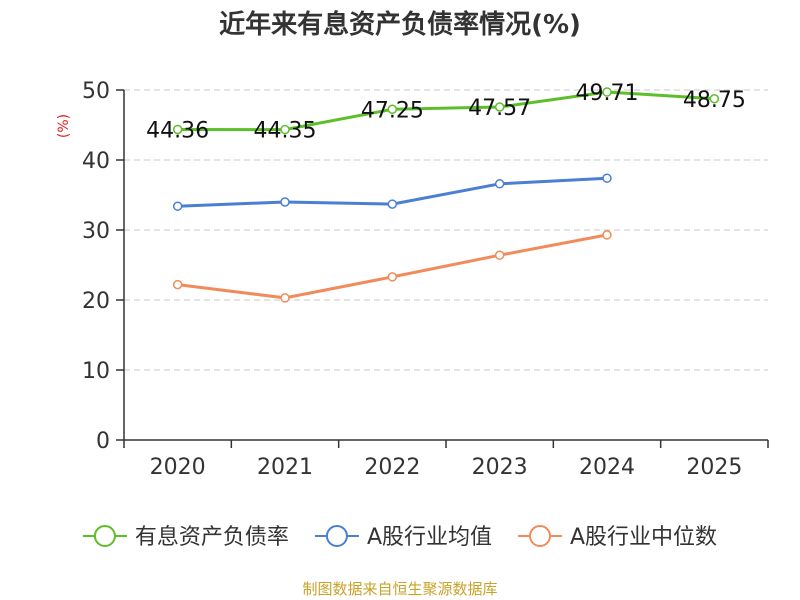 The height and width of the screenshot is (600, 800). What do you see at coordinates (714, 467) in the screenshot?
I see `x-tick-label: 2025` at bounding box center [714, 467].